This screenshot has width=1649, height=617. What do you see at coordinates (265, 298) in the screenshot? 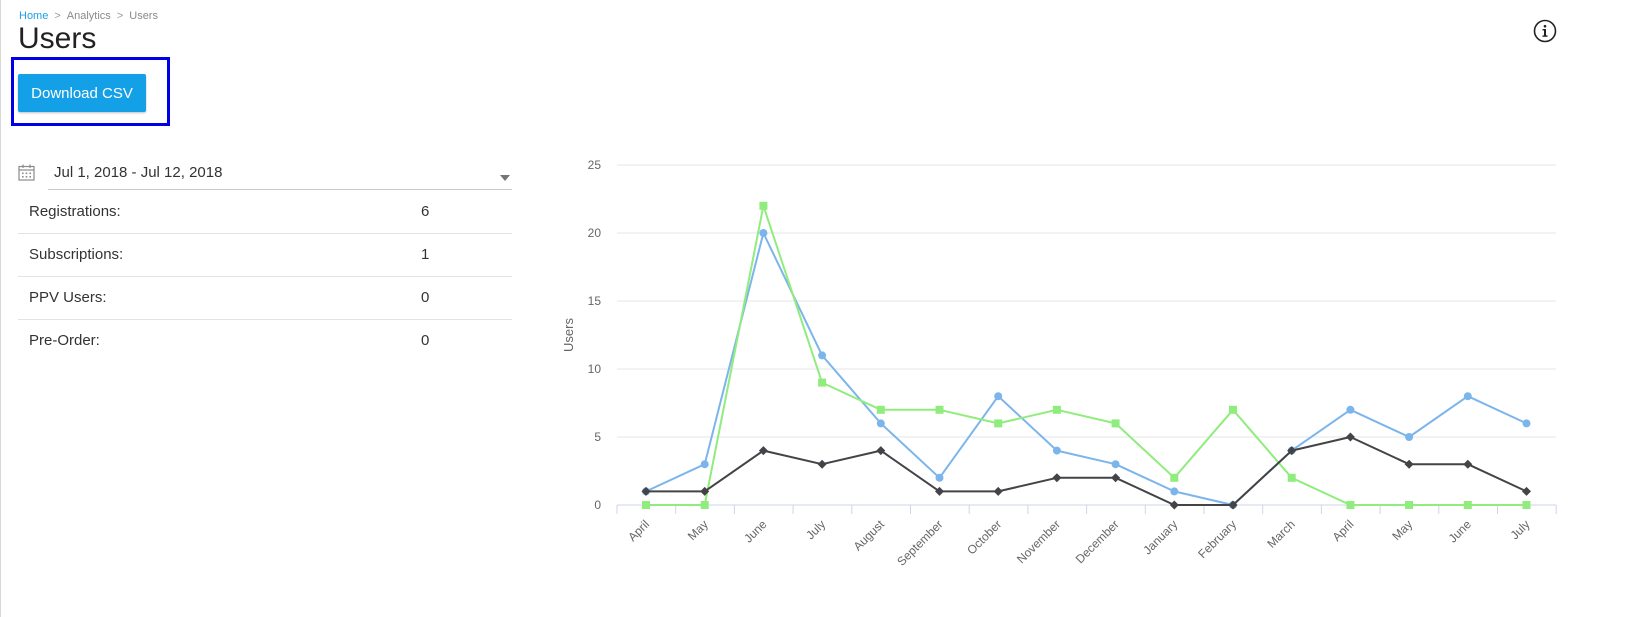
I see `stat-row-ppv-users: PPV Users: 0` at bounding box center [265, 298].